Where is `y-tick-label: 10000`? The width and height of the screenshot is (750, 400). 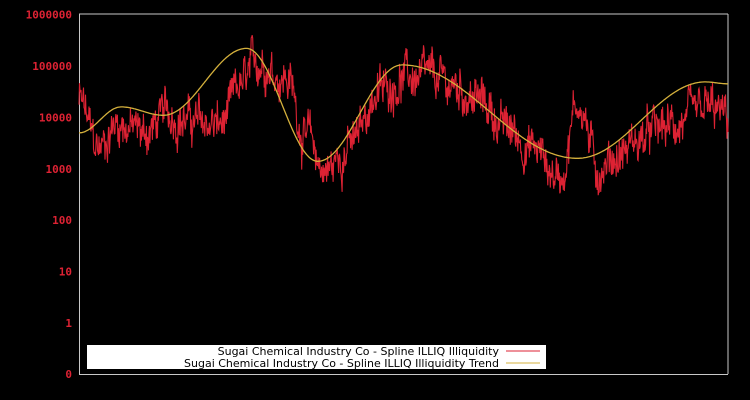 y-tick-label: 10000 is located at coordinates (55, 117).